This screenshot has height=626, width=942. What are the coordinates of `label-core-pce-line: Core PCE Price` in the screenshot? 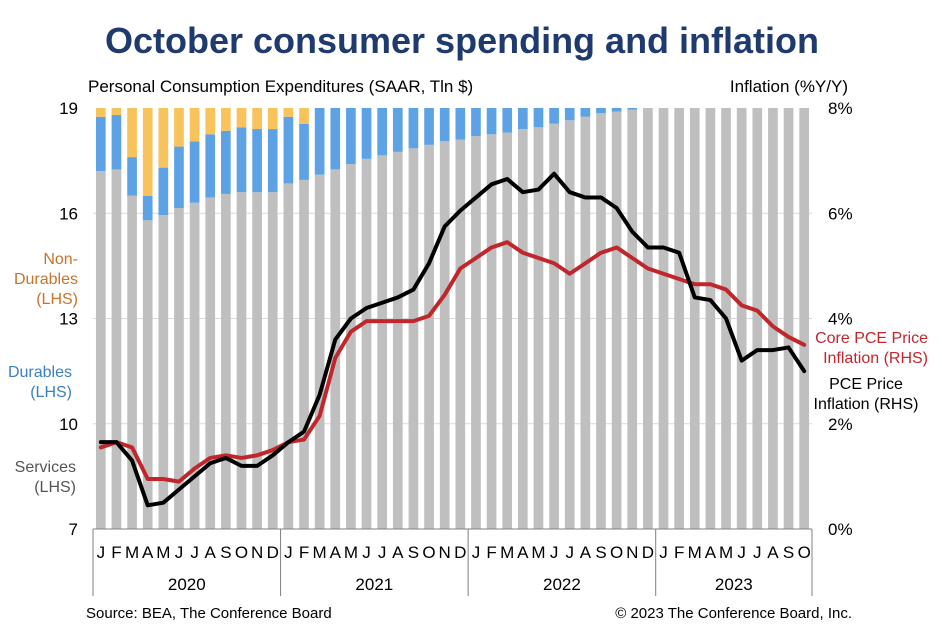 It's located at (871, 338).